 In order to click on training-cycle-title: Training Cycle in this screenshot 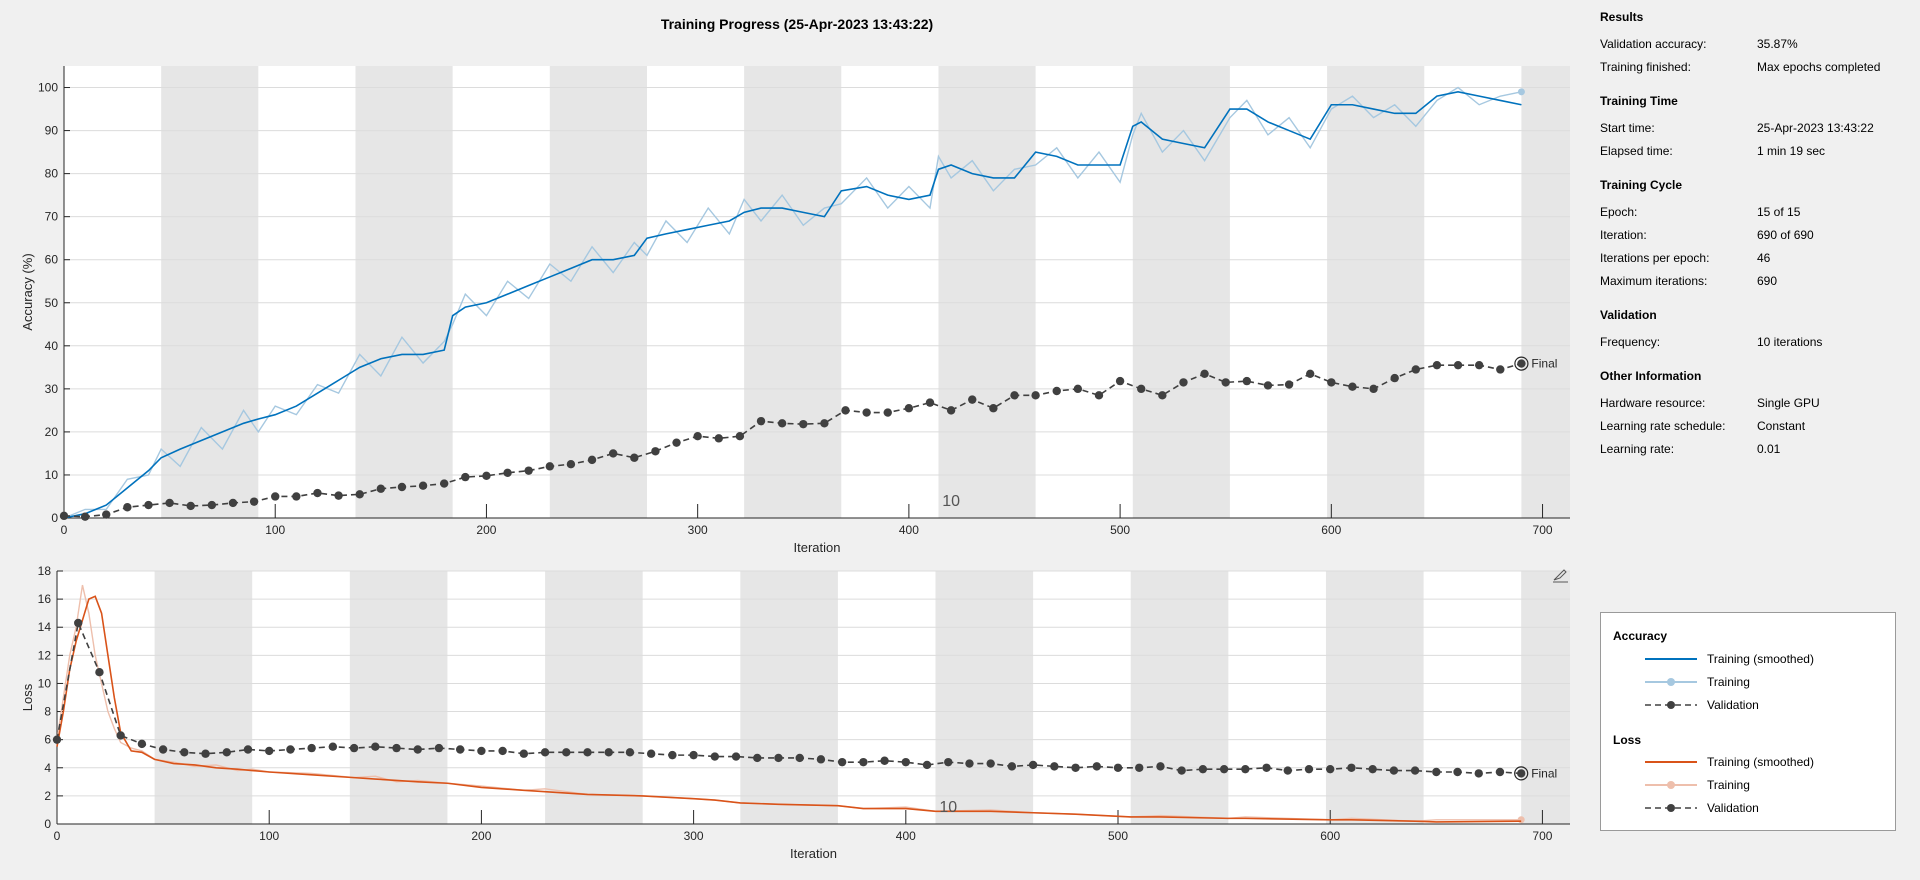, I will do `click(1641, 185)`.